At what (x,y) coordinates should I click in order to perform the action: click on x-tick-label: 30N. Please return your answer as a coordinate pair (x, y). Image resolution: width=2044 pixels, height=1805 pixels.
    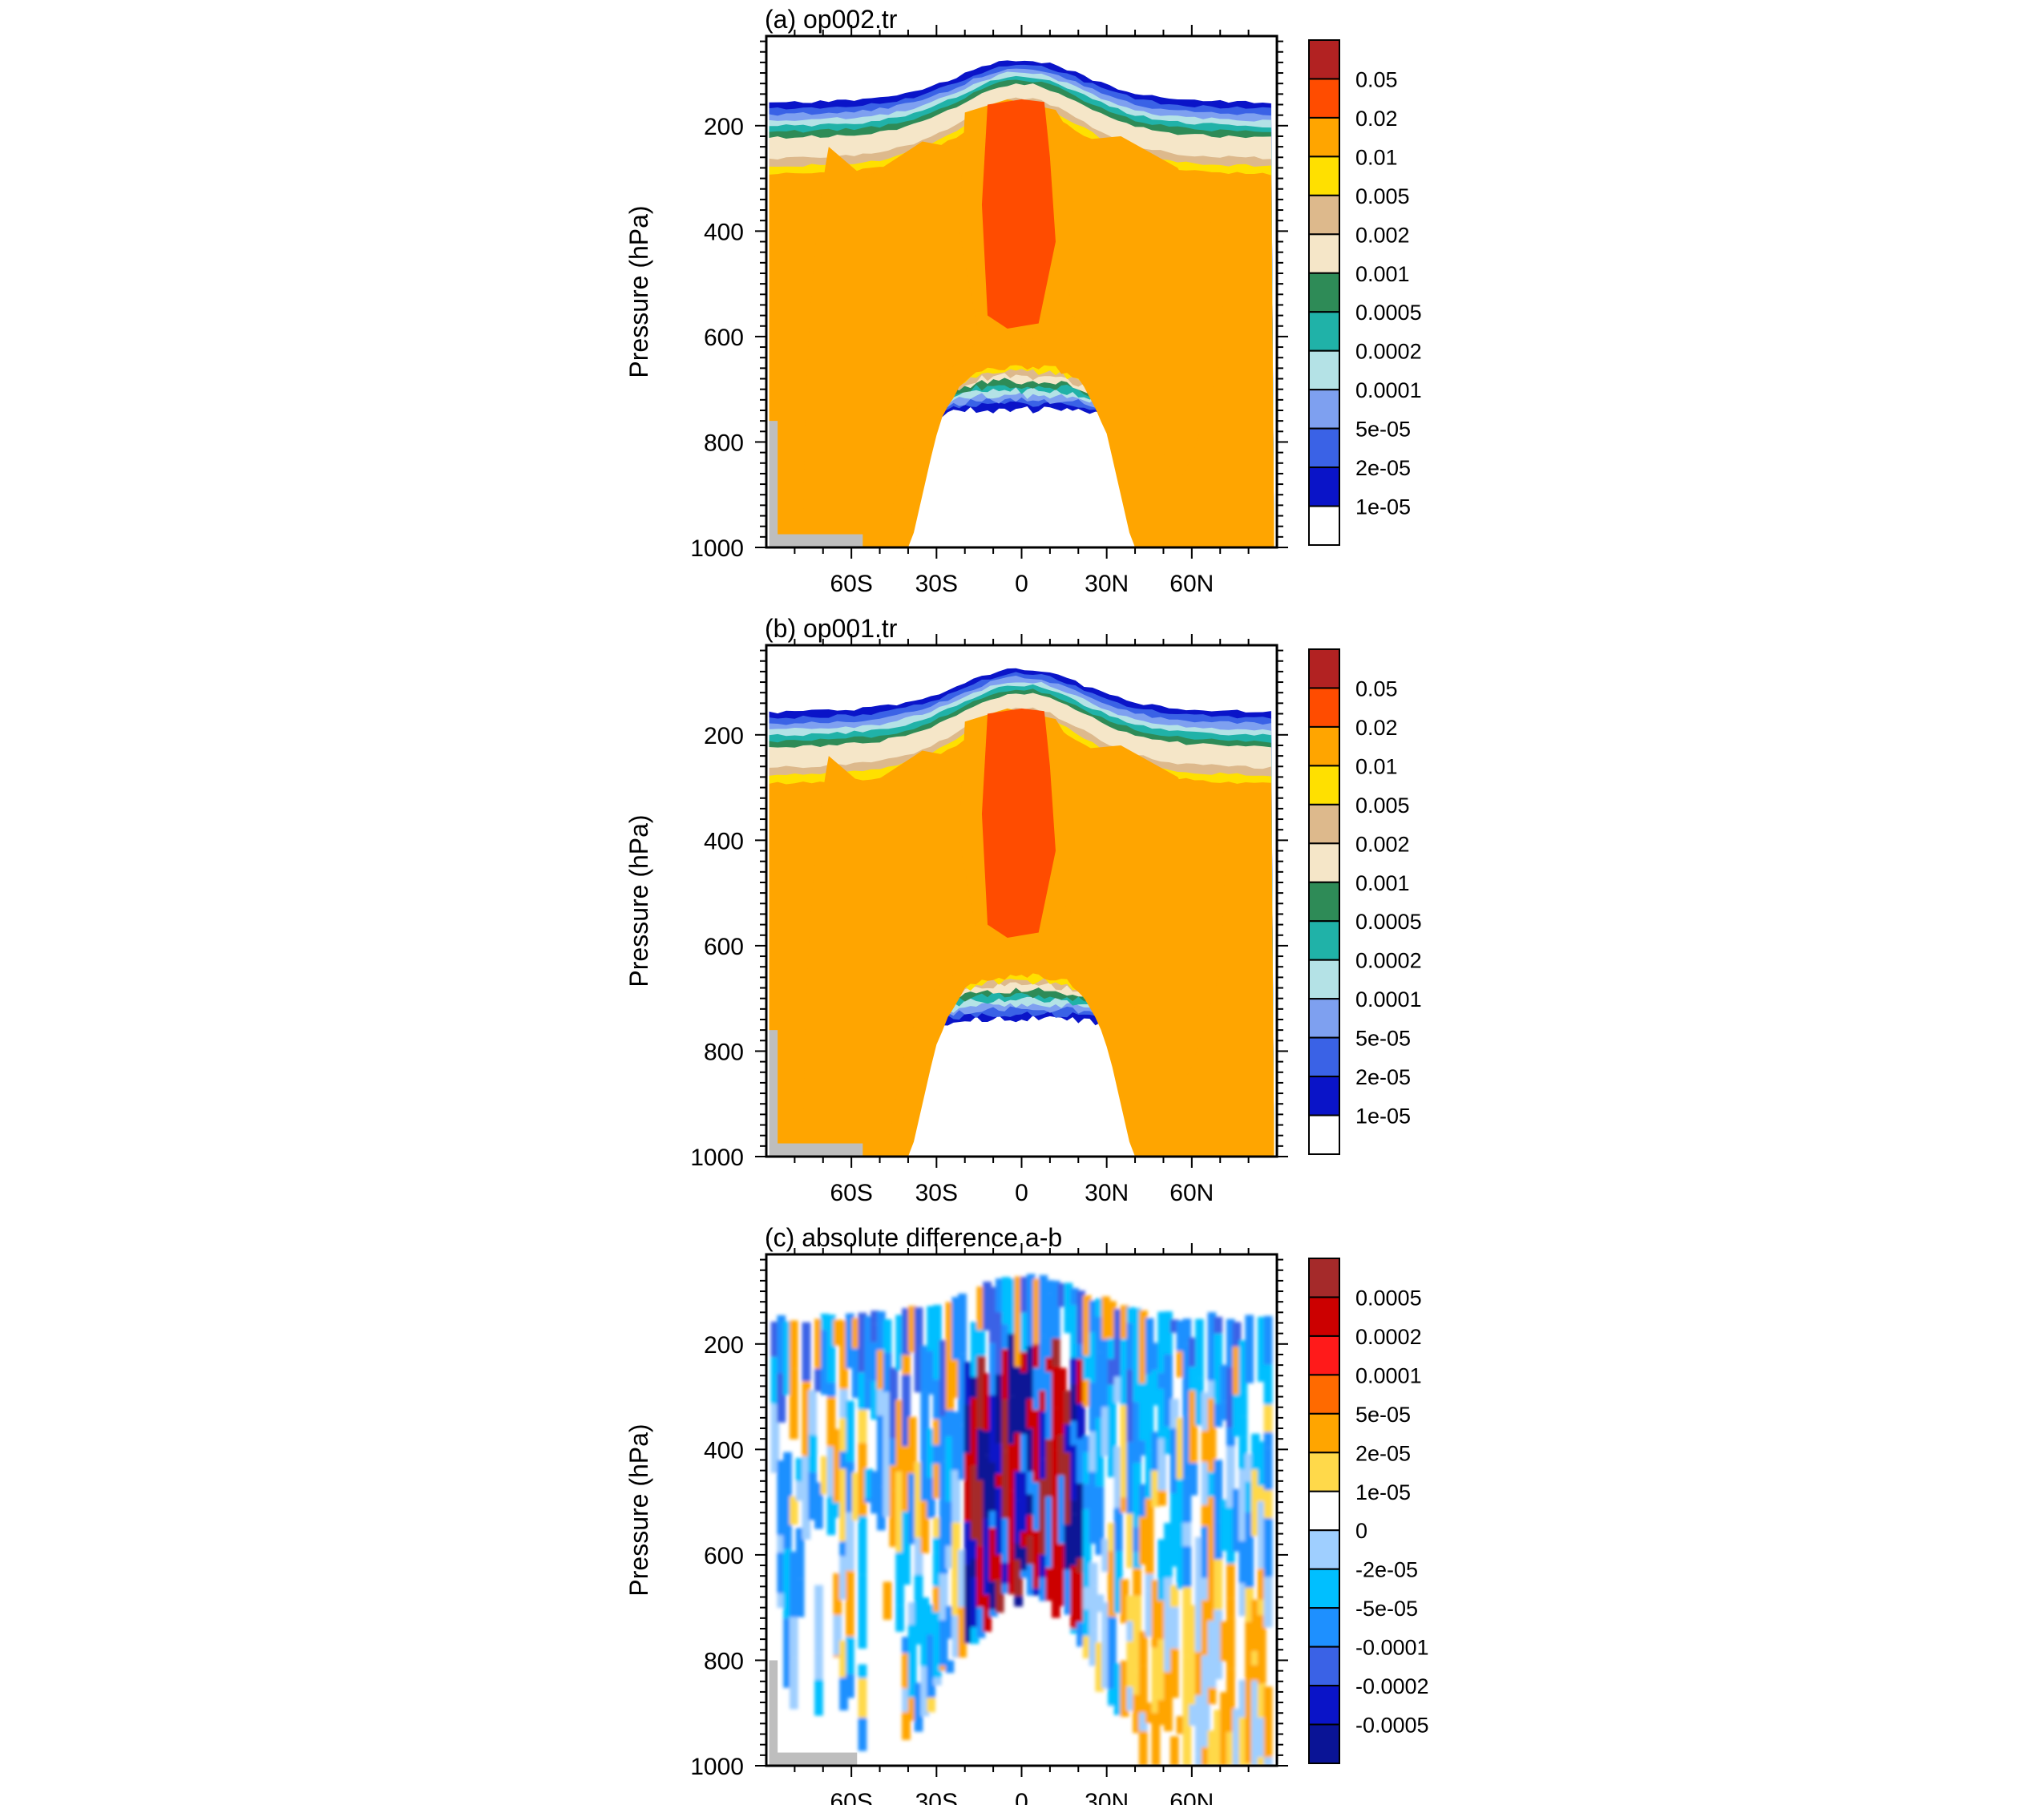
    Looking at the image, I should click on (1107, 1193).